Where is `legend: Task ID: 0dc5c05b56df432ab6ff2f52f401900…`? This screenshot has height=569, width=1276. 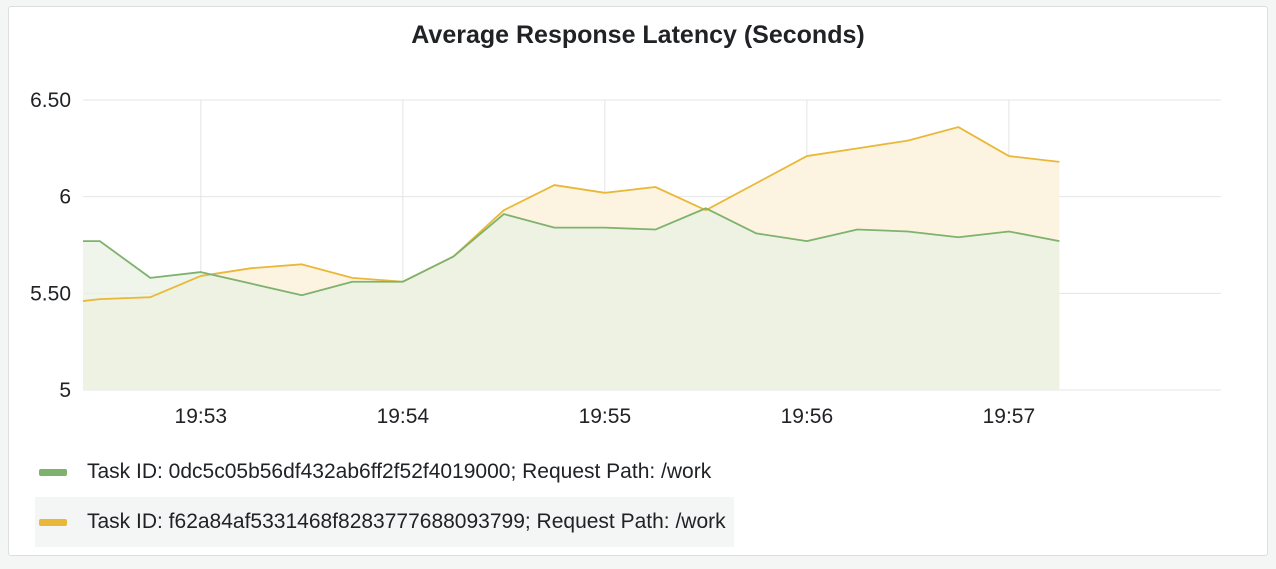
legend: Task ID: 0dc5c05b56df432ab6ff2f52f401900… is located at coordinates (384, 497).